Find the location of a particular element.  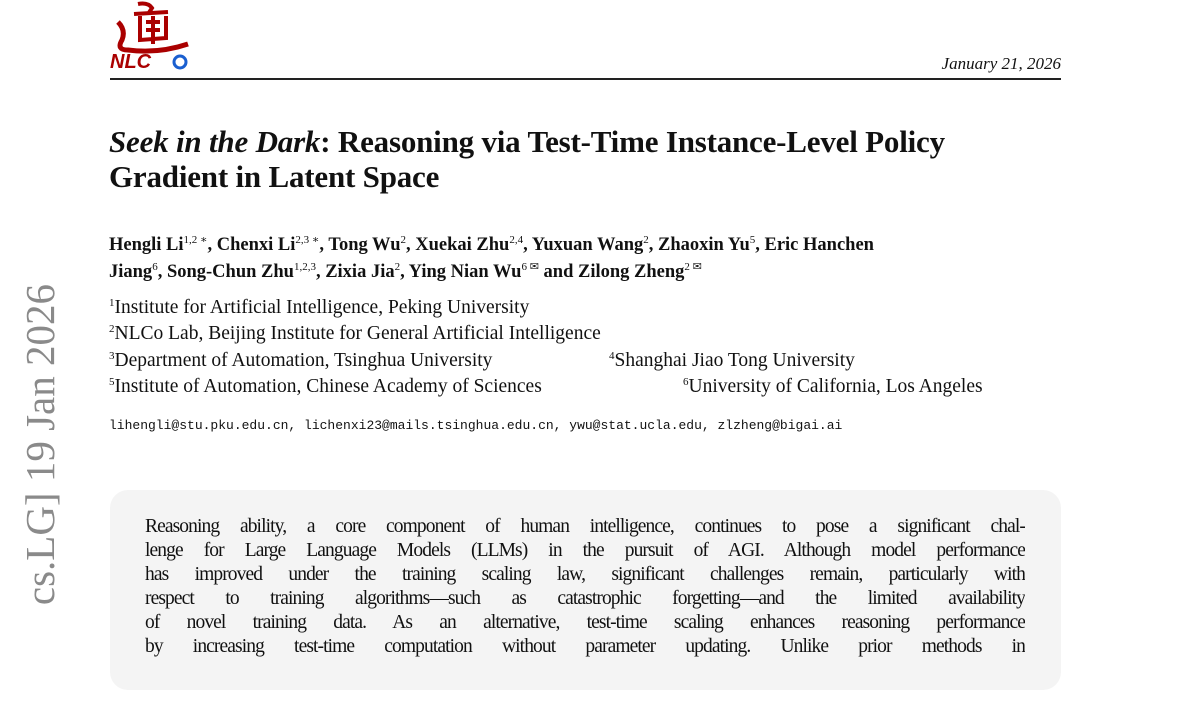

date: January 21, 2026 is located at coordinates (1001, 63).